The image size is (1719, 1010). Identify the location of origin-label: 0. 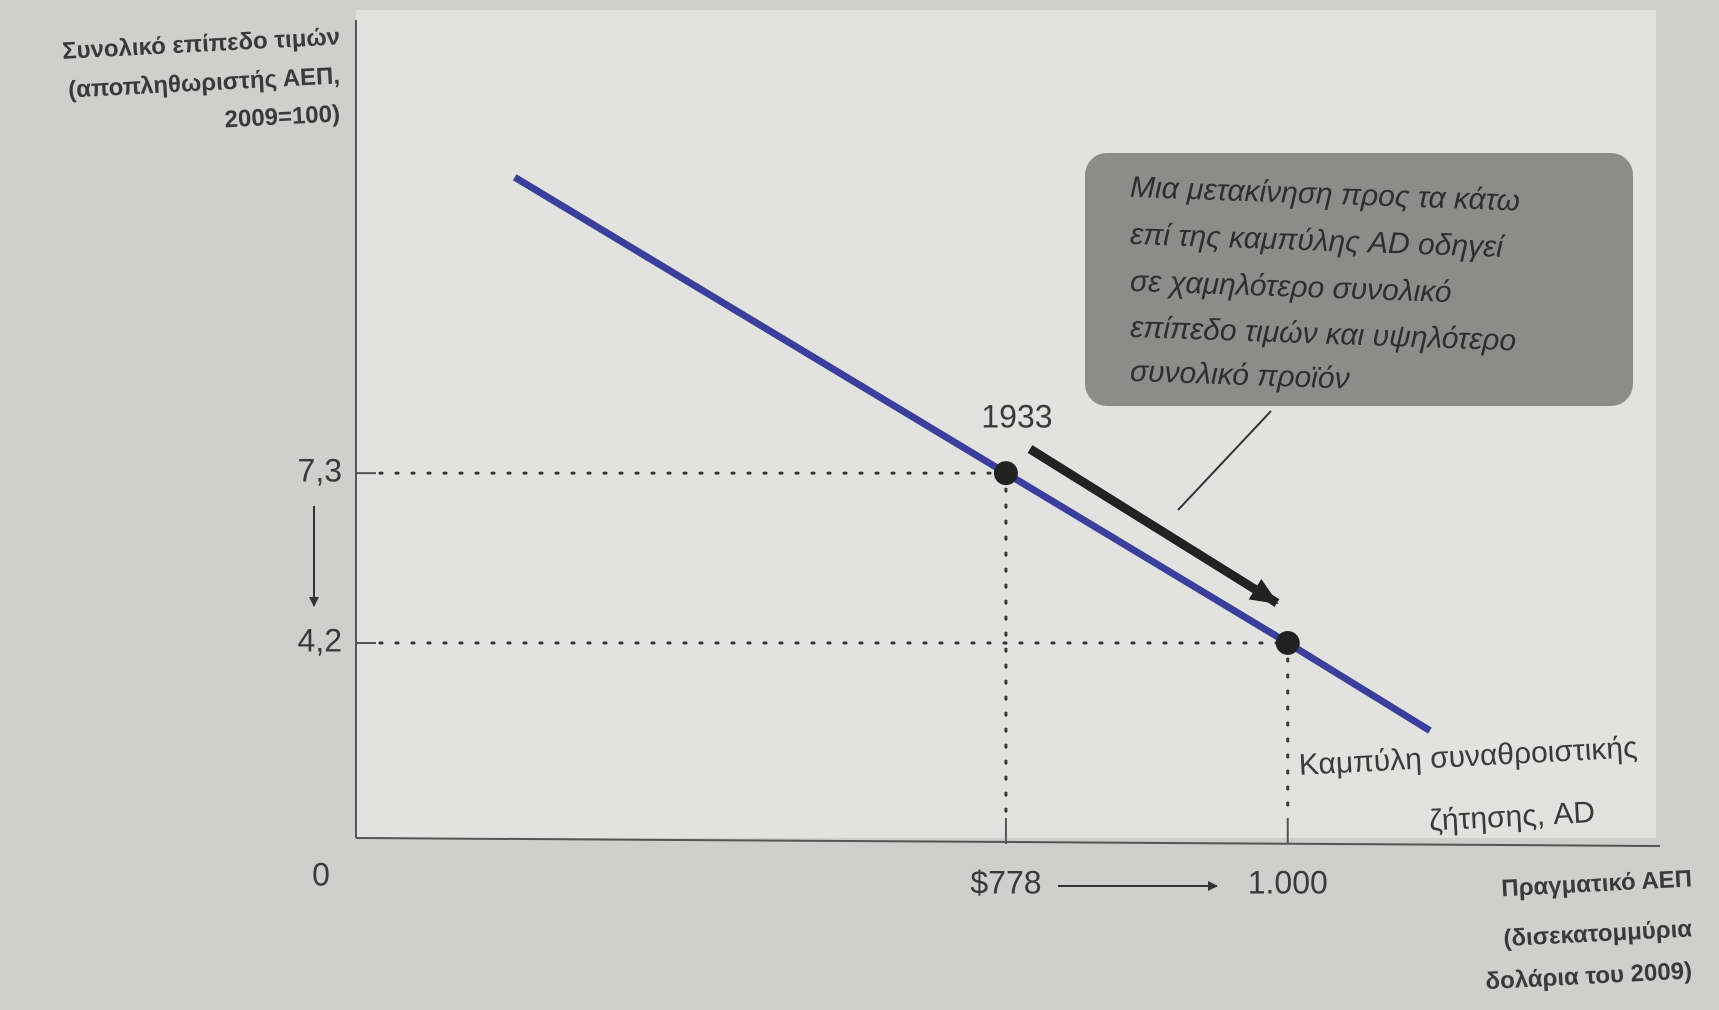
(321, 874).